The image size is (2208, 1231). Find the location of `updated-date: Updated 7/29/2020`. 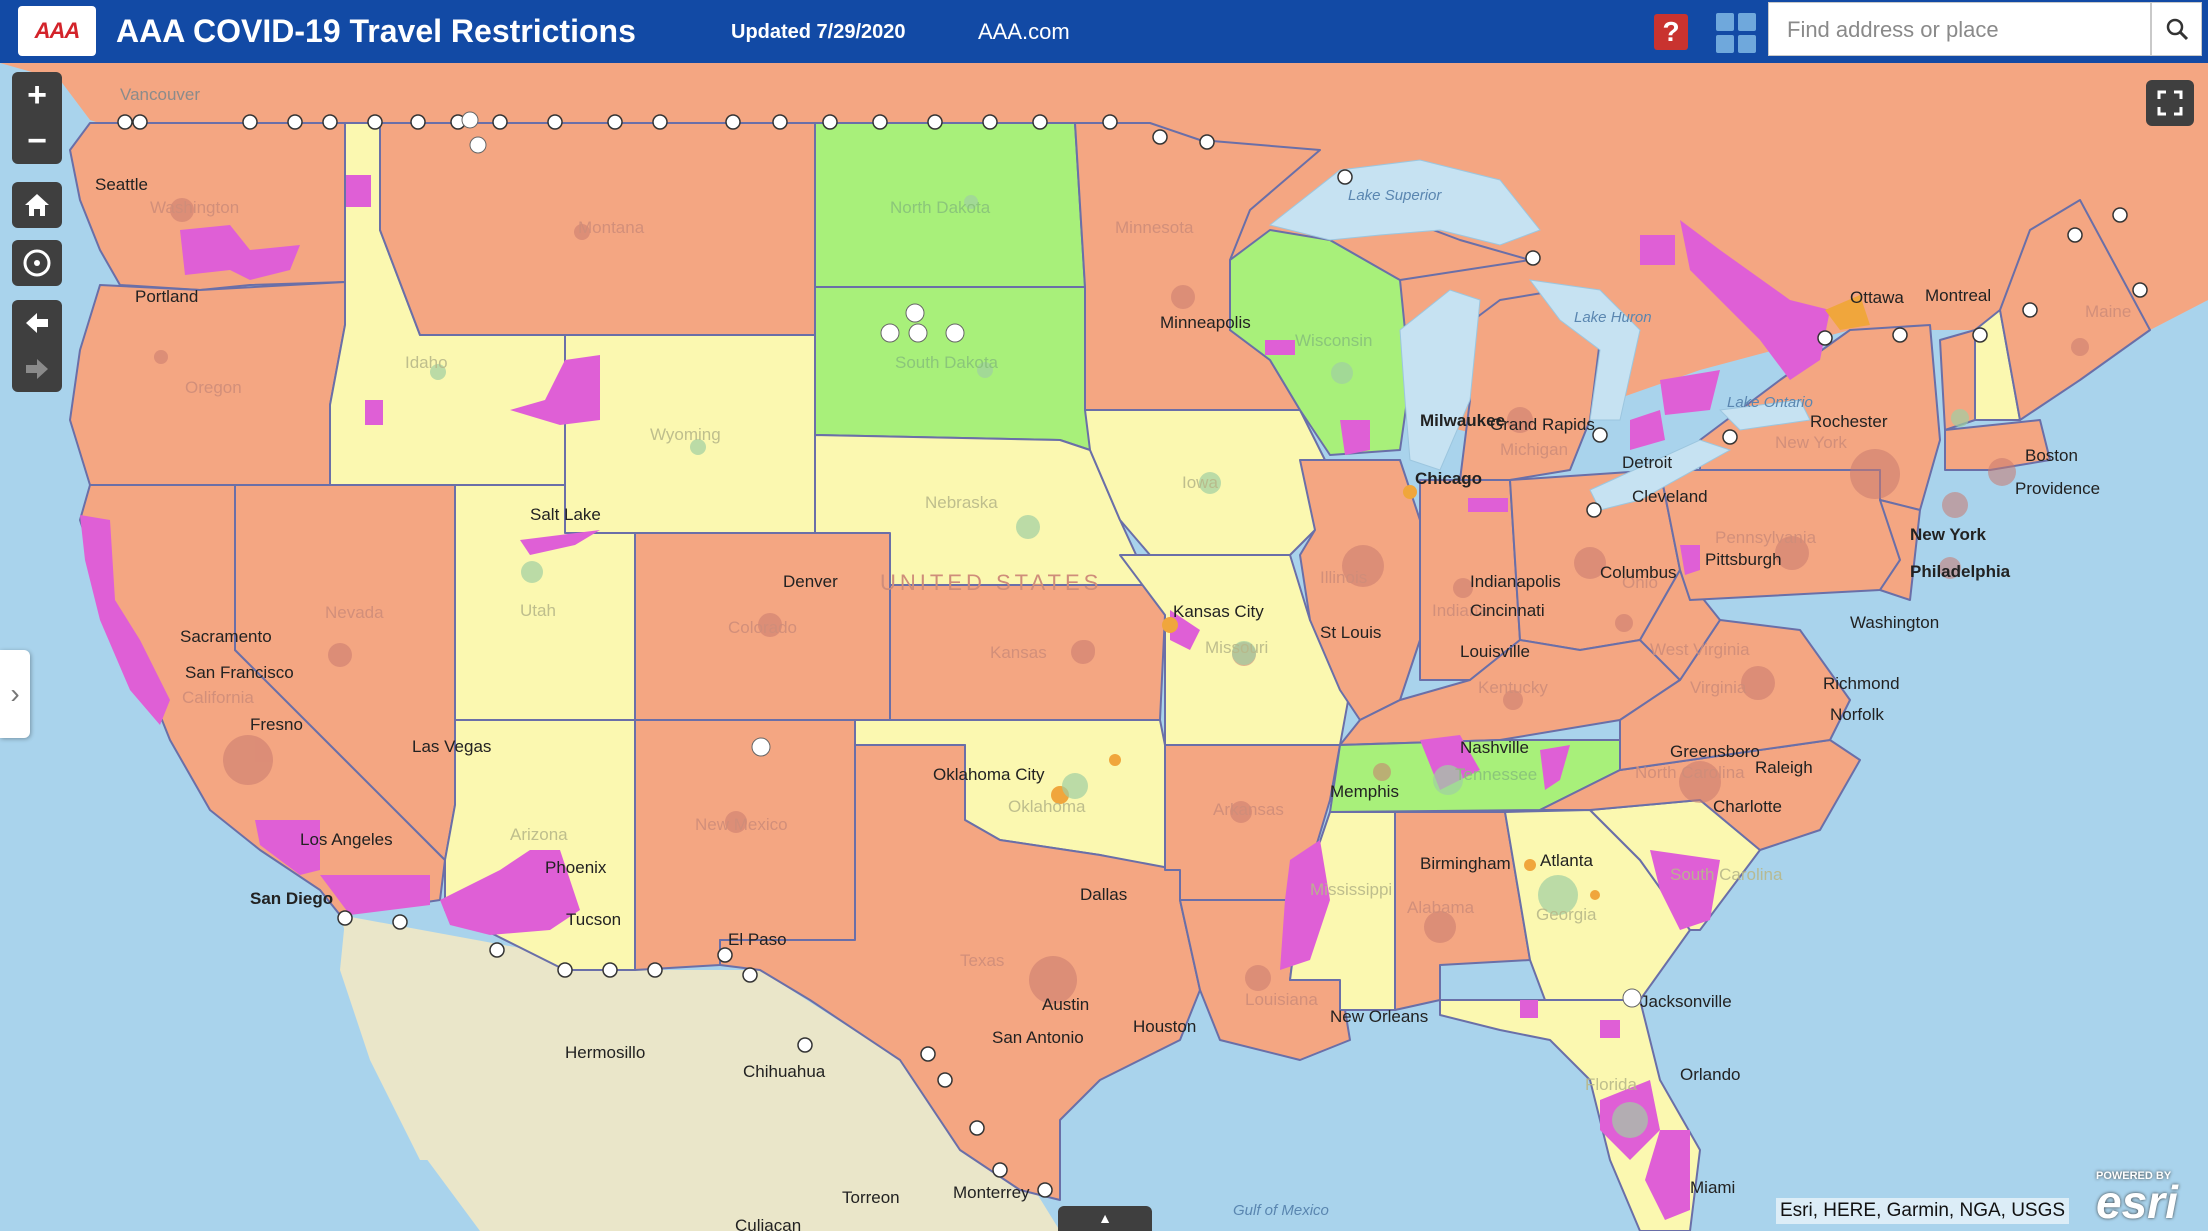

updated-date: Updated 7/29/2020 is located at coordinates (818, 32).